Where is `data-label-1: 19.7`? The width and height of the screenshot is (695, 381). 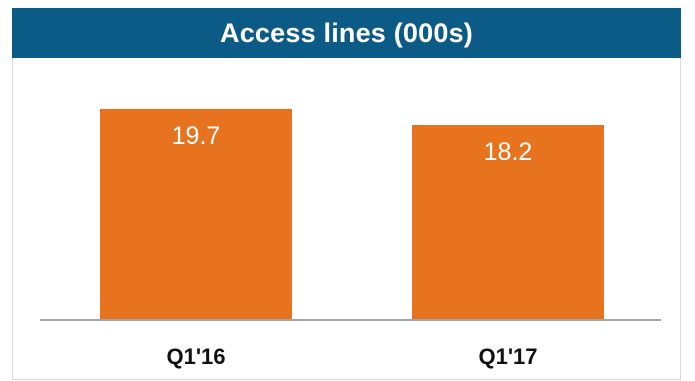 data-label-1: 19.7 is located at coordinates (196, 136).